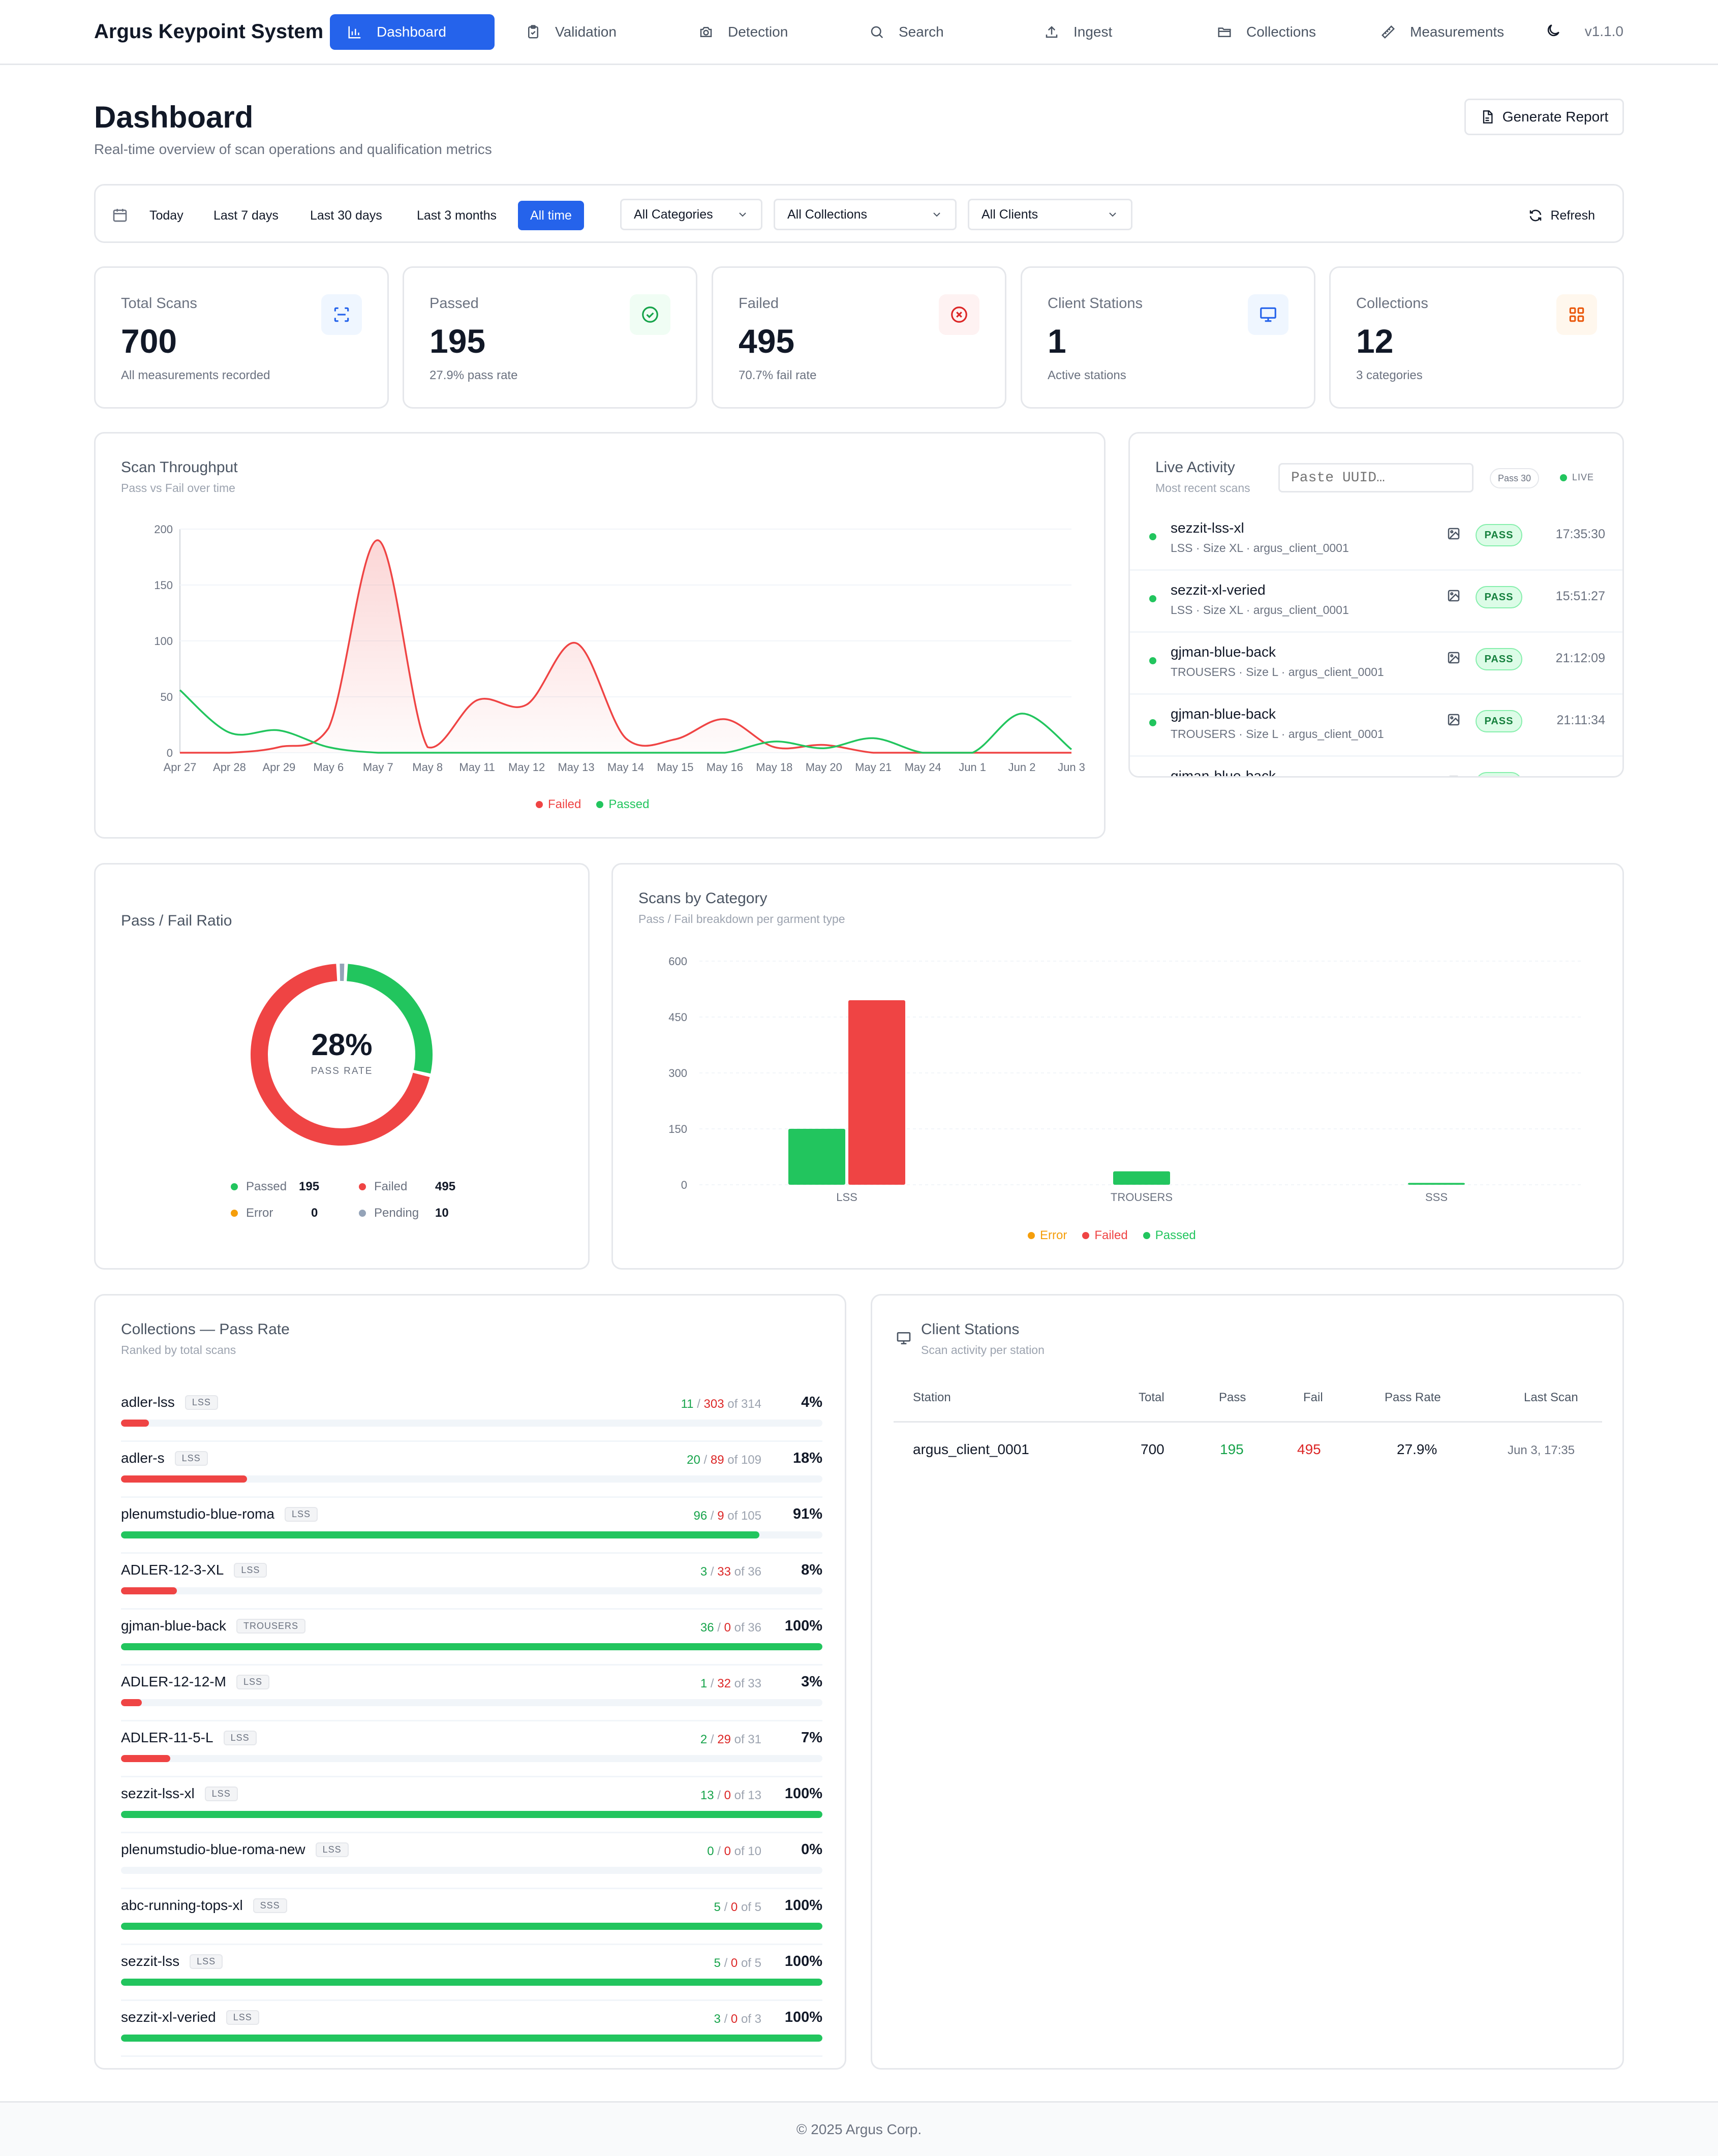  What do you see at coordinates (457, 341) in the screenshot?
I see `stat-value: 195` at bounding box center [457, 341].